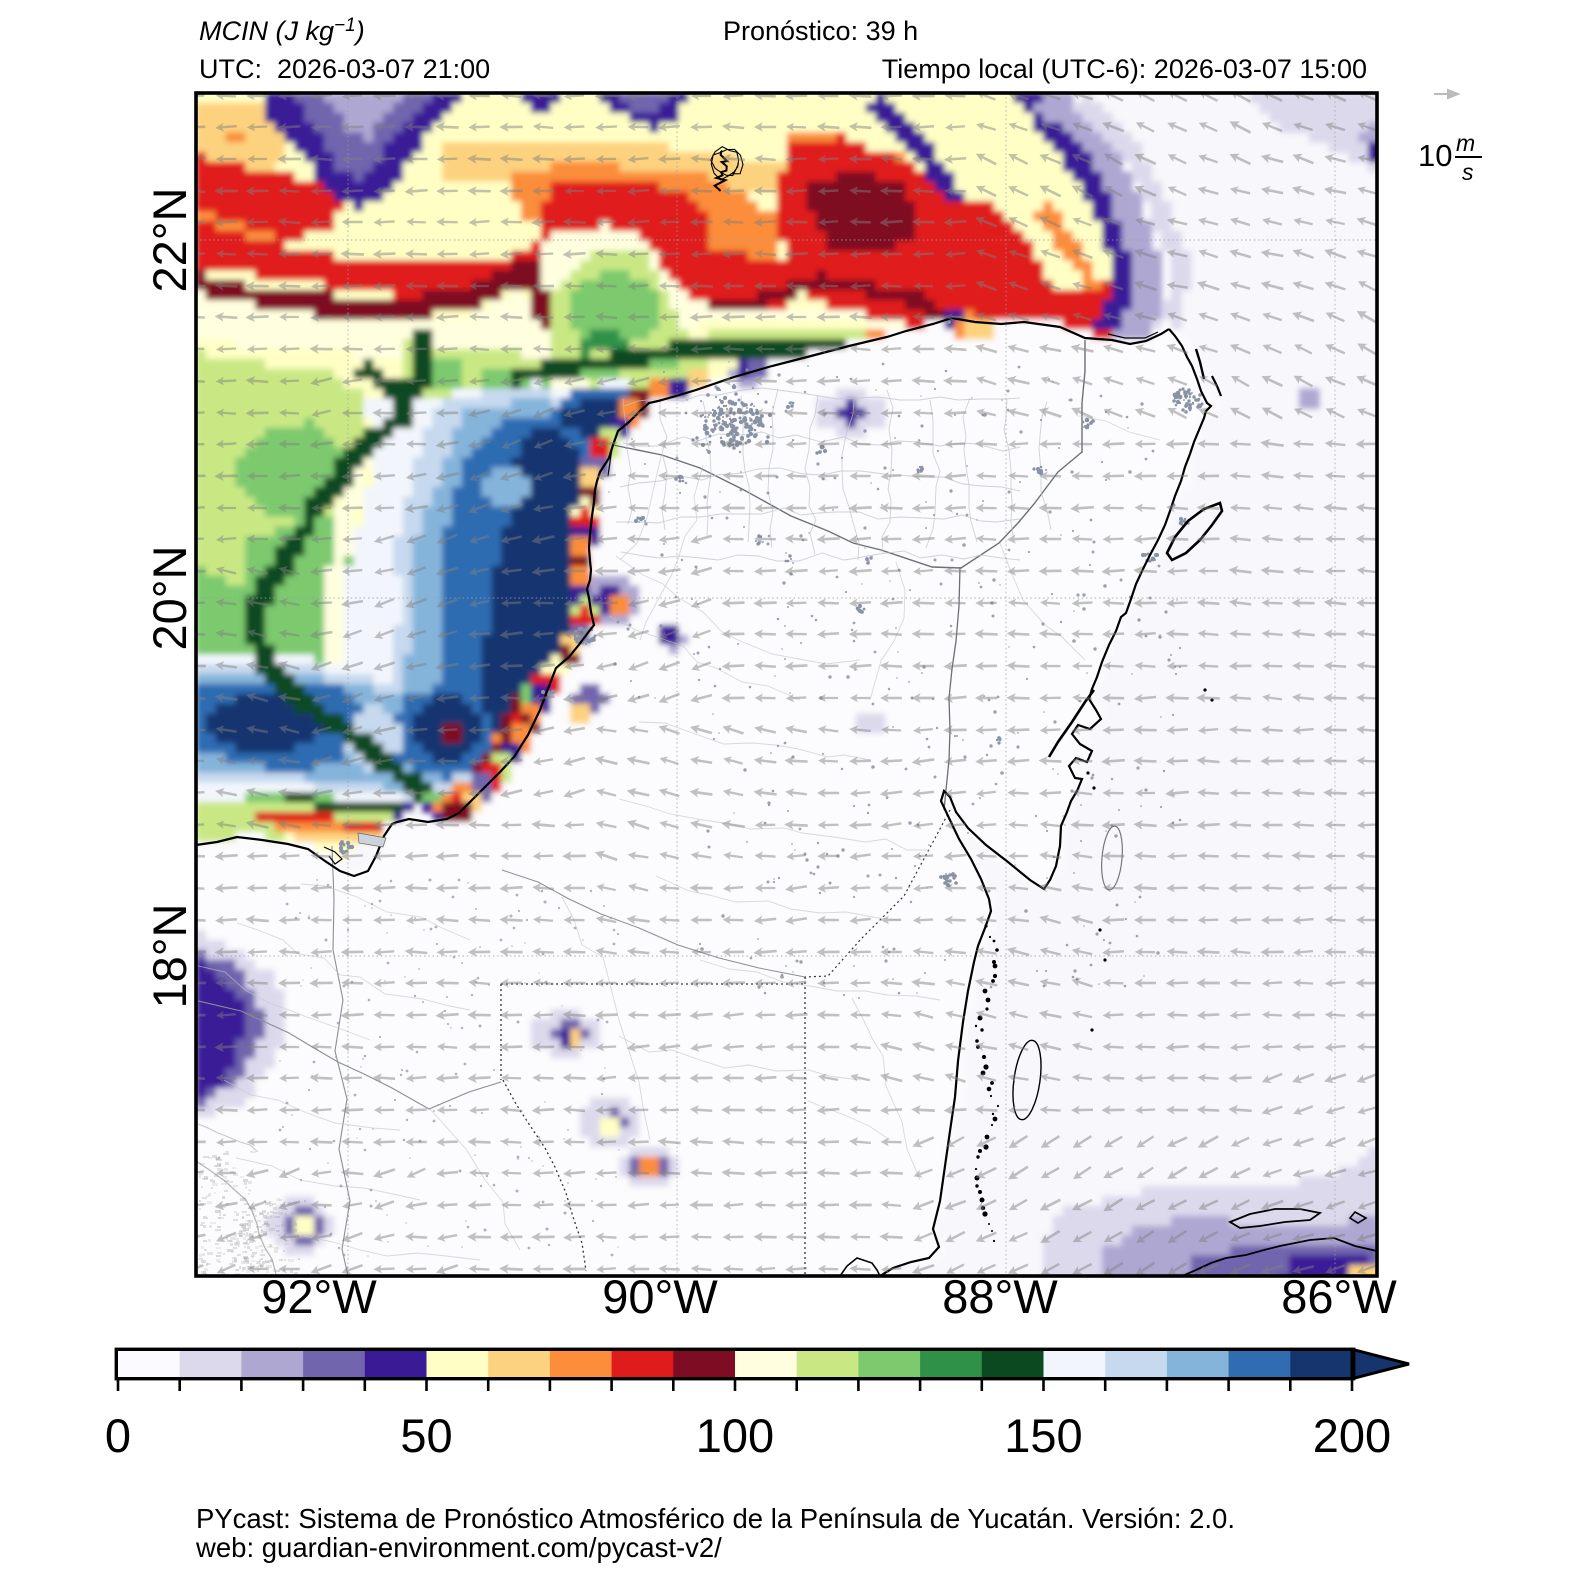  What do you see at coordinates (458, 1547) in the screenshot?
I see `svg-text:web: guardian-environment.com/: web: guardian-environment.com/pycast-v2/` at bounding box center [458, 1547].